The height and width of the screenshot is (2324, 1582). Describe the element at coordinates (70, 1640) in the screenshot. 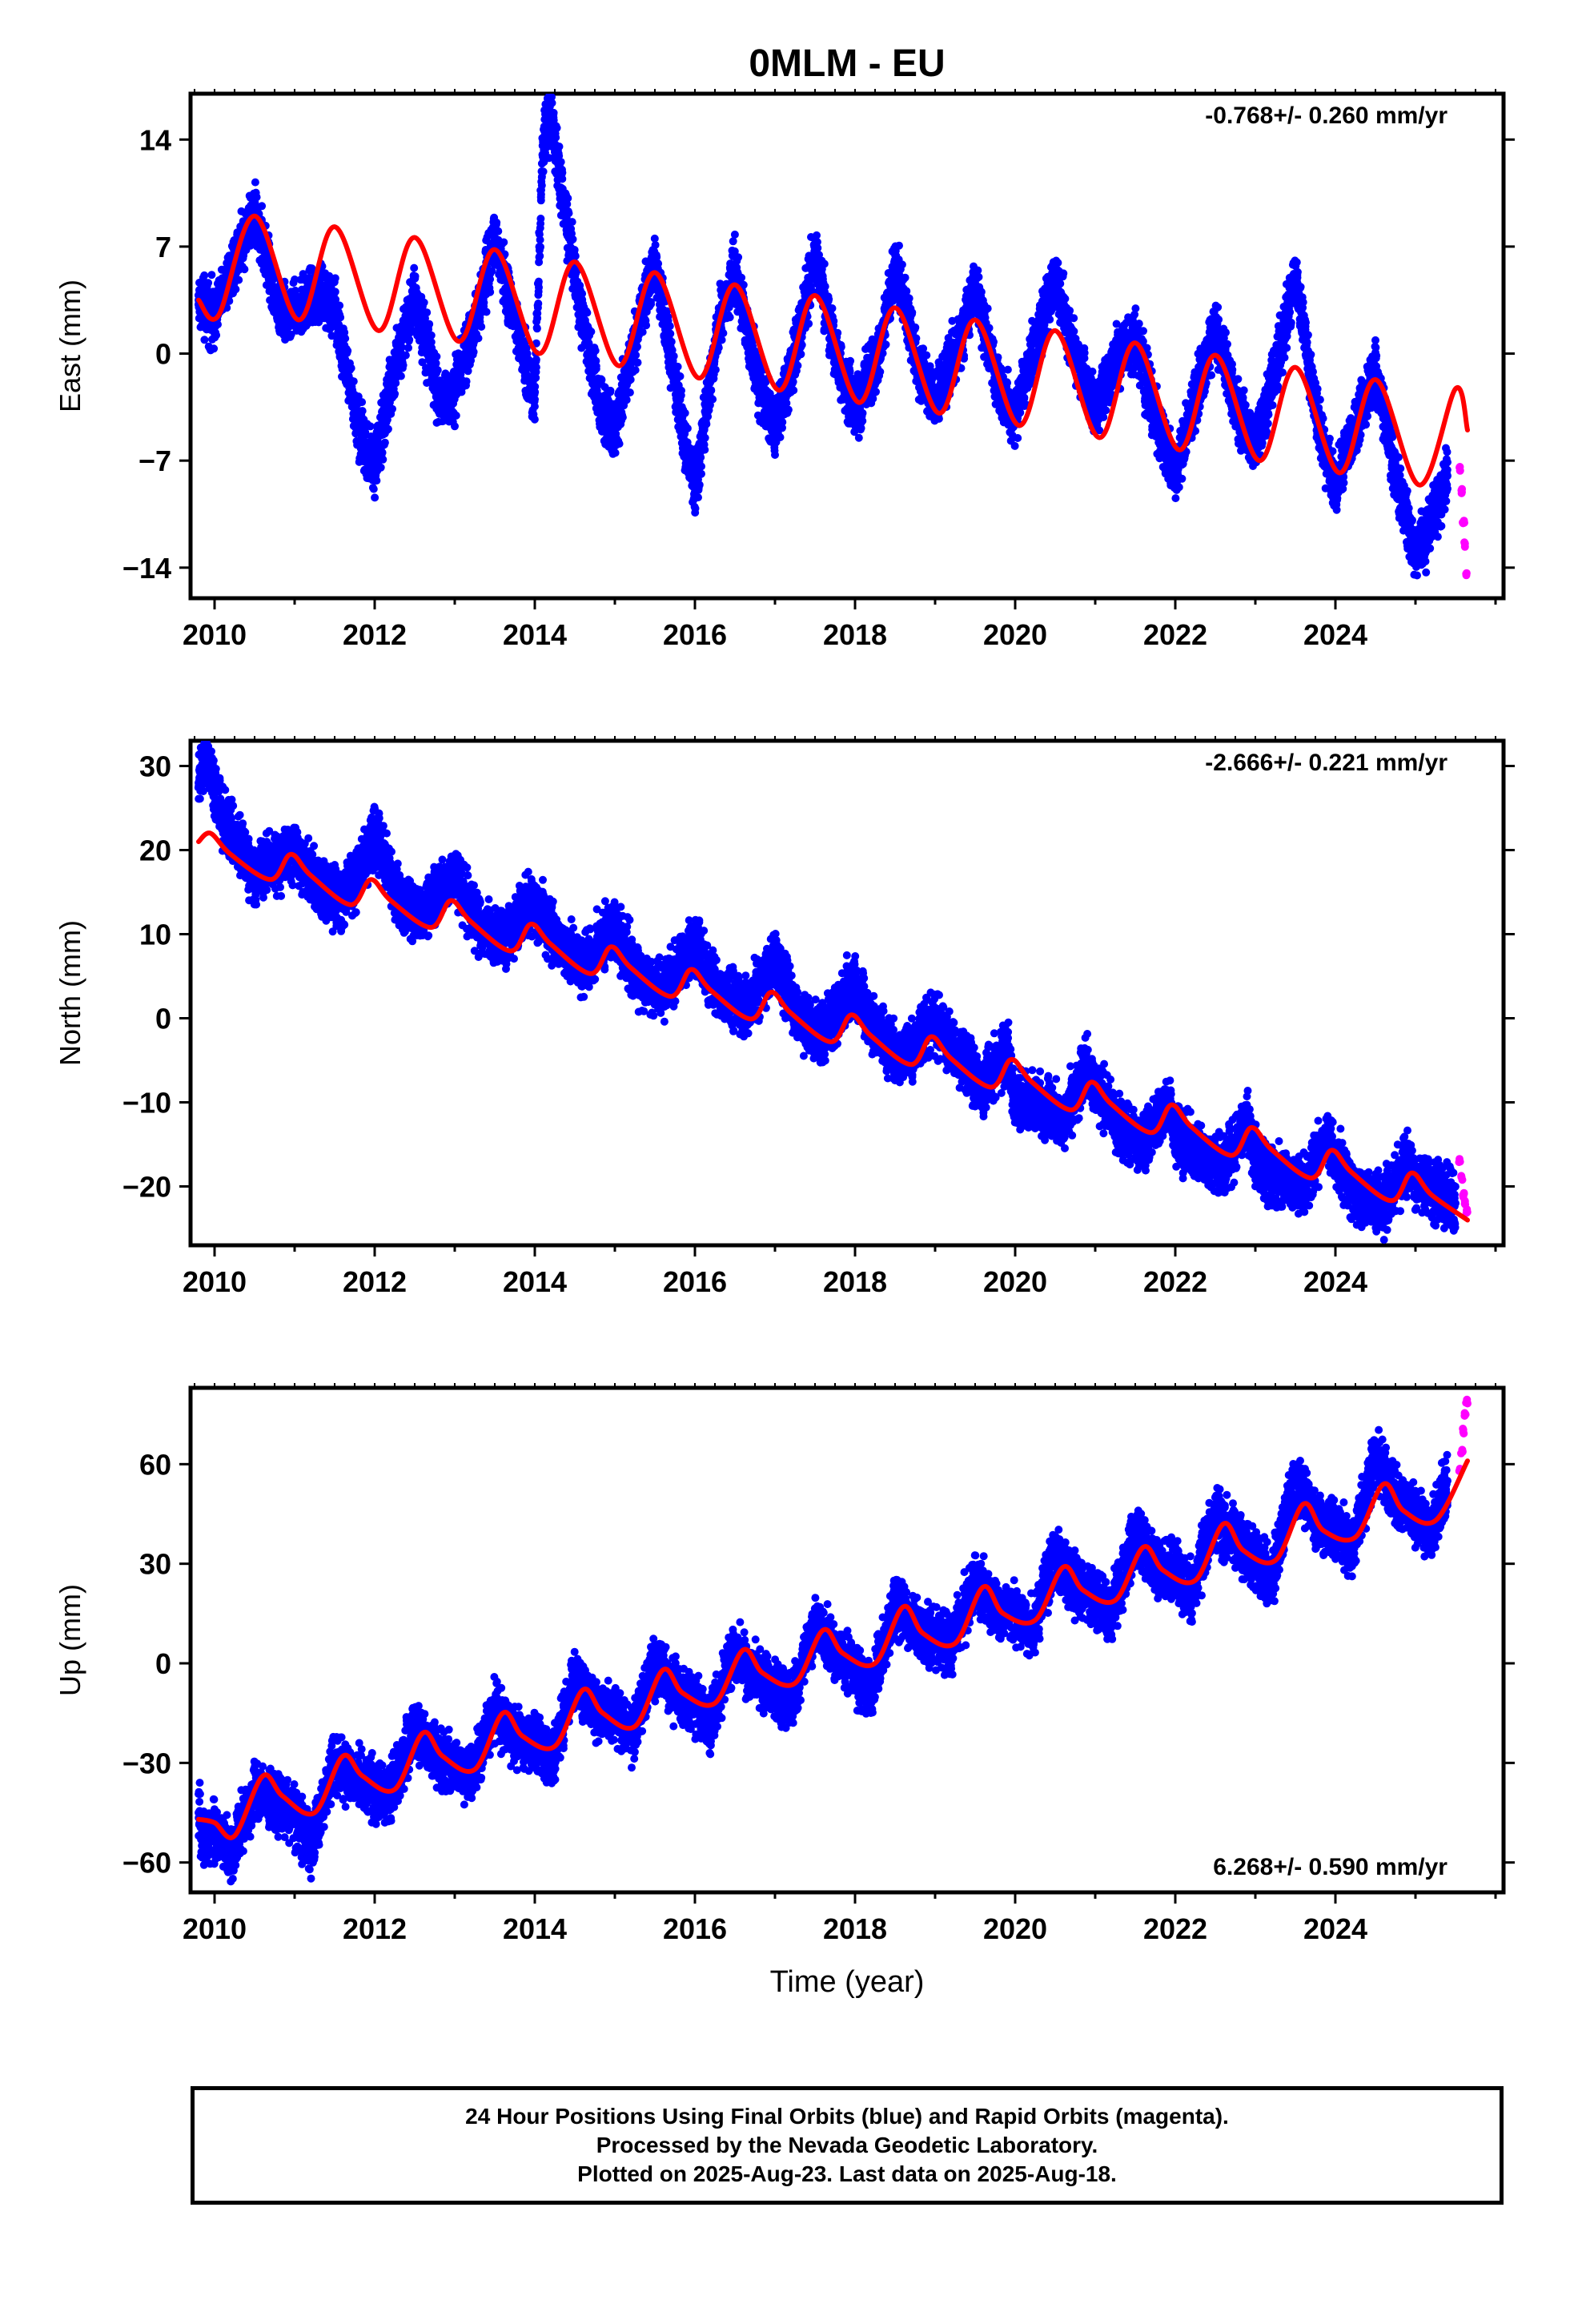

I see `y-axis-label: Up (mm)` at that location.